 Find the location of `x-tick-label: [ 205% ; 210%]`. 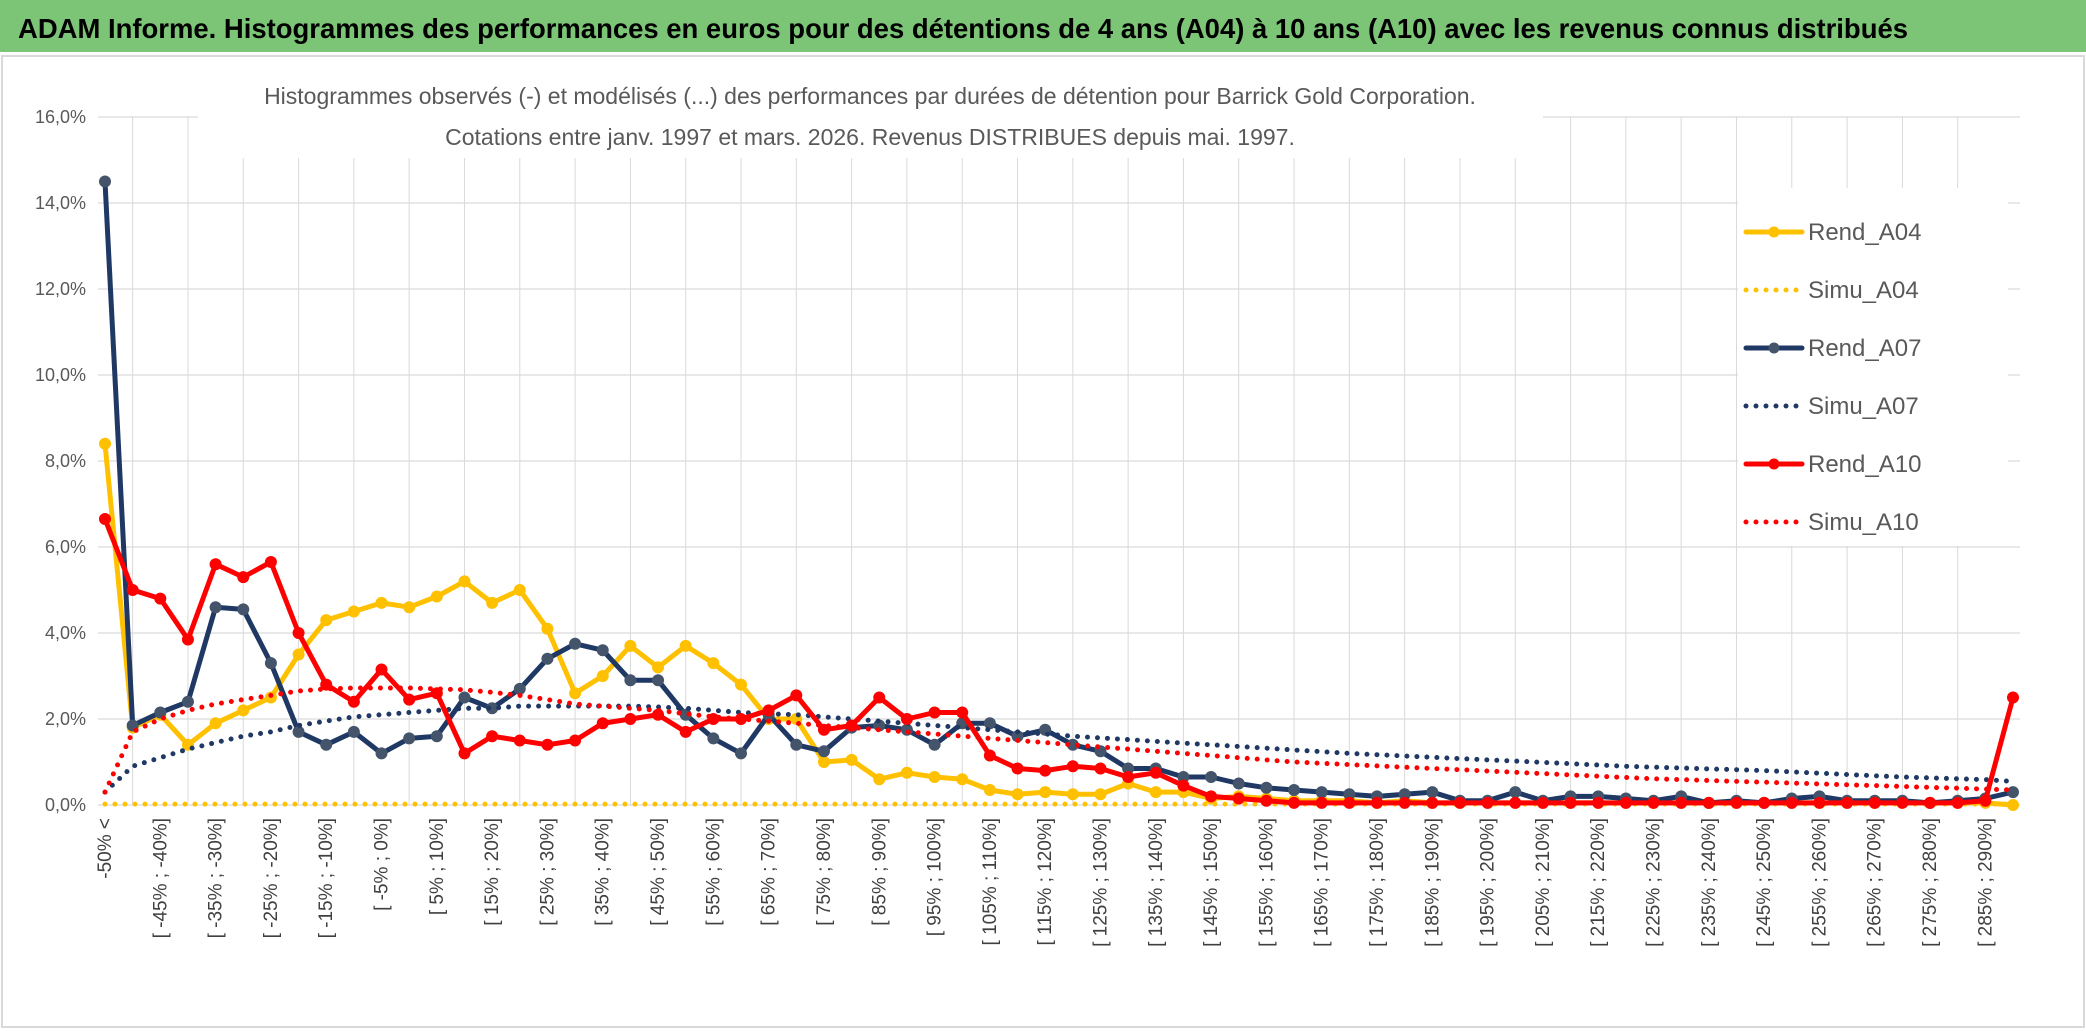

x-tick-label: [ 205% ; 210%] is located at coordinates (1543, 882).